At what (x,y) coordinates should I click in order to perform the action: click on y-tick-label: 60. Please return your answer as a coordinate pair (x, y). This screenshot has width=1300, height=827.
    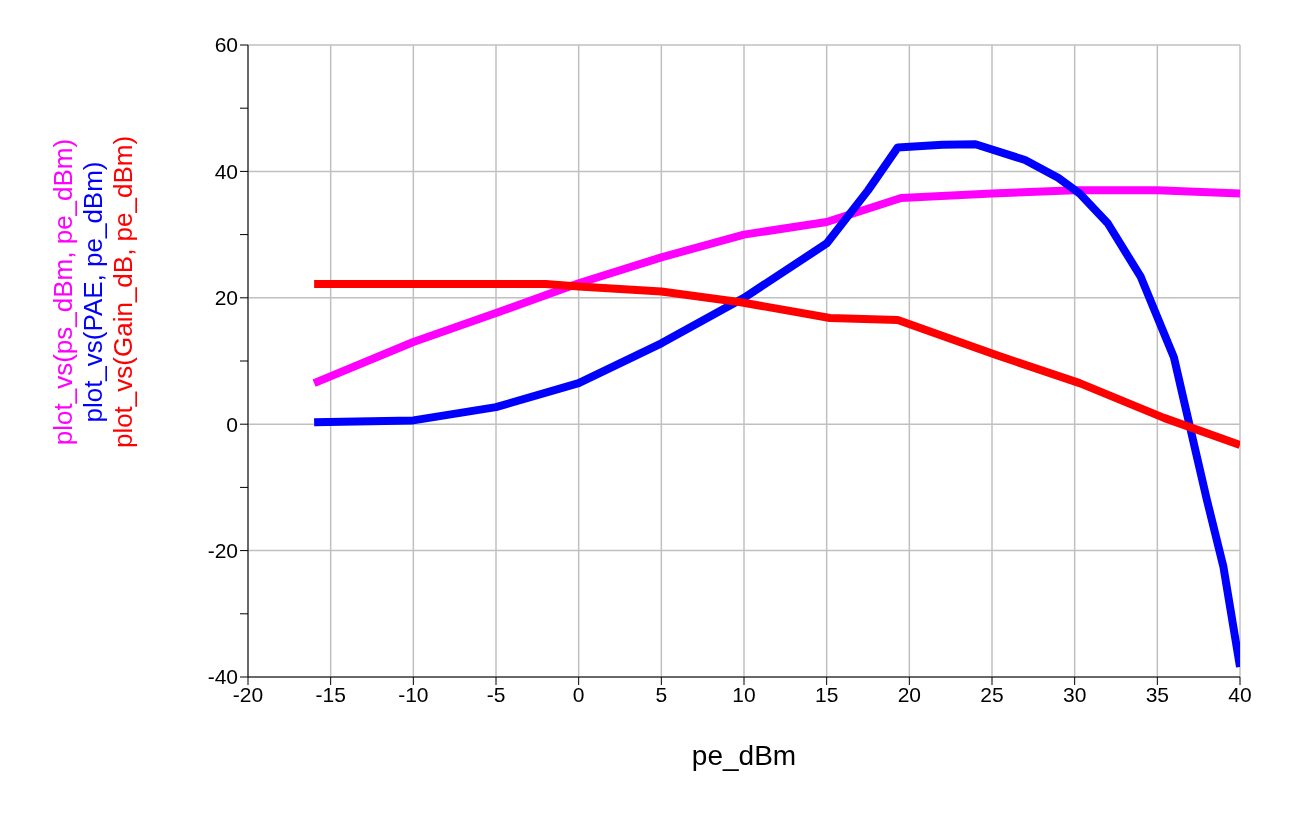
    Looking at the image, I should click on (226, 45).